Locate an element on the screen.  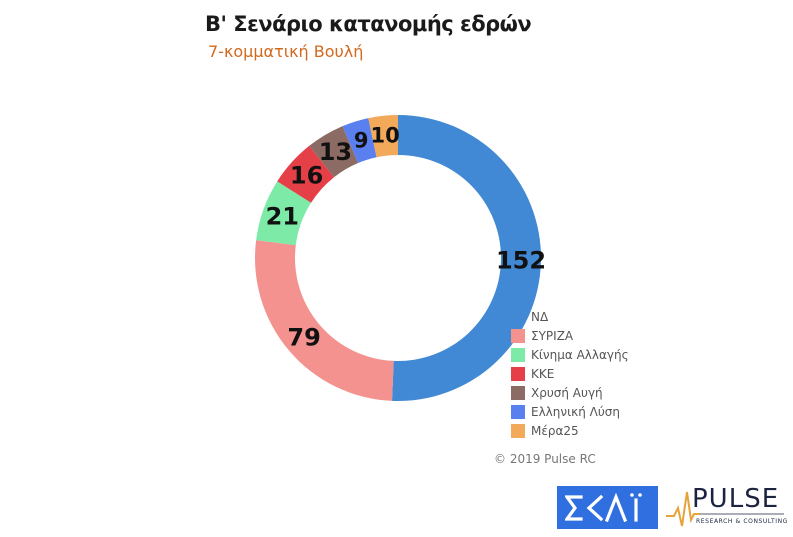
legend-item-5: Χρυσή Αυγή is located at coordinates (570, 392).